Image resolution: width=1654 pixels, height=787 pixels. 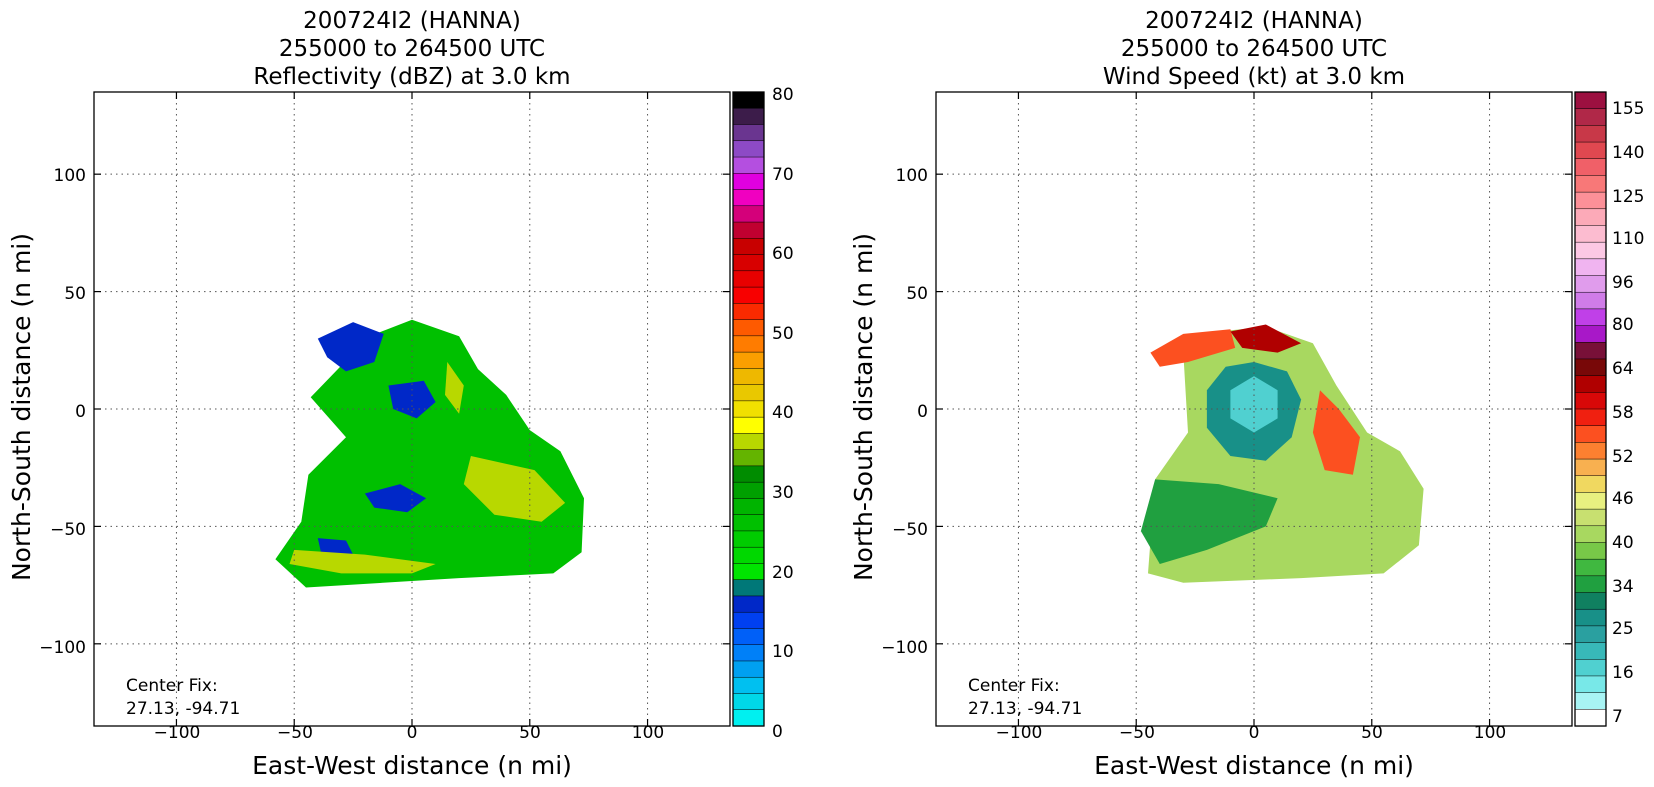 What do you see at coordinates (648, 733) in the screenshot?
I see `x-tick-label: 100` at bounding box center [648, 733].